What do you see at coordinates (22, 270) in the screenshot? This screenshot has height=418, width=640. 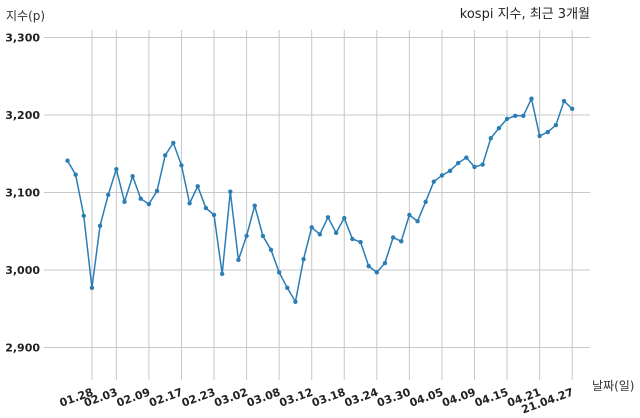 I see `y-tick-label: 3,000` at bounding box center [22, 270].